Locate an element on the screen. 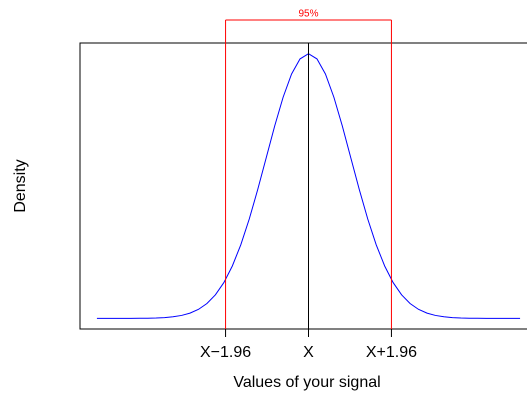 The image size is (527, 401). interval-label: 95% is located at coordinates (308, 14).